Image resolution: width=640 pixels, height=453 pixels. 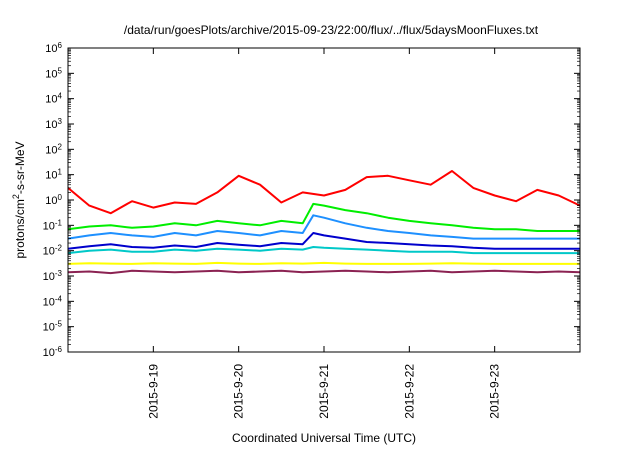 What do you see at coordinates (53, 326) in the screenshot?
I see `y-tick-label: 10⁻⁵` at bounding box center [53, 326].